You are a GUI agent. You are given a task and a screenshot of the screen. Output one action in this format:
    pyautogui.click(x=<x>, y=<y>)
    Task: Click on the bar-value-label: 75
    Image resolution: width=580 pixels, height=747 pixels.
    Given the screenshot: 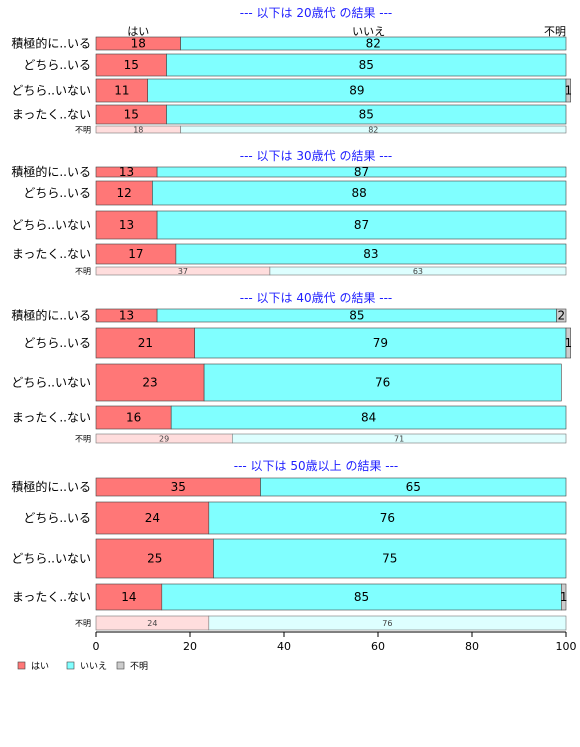 What is the action you would take?
    pyautogui.click(x=389, y=559)
    